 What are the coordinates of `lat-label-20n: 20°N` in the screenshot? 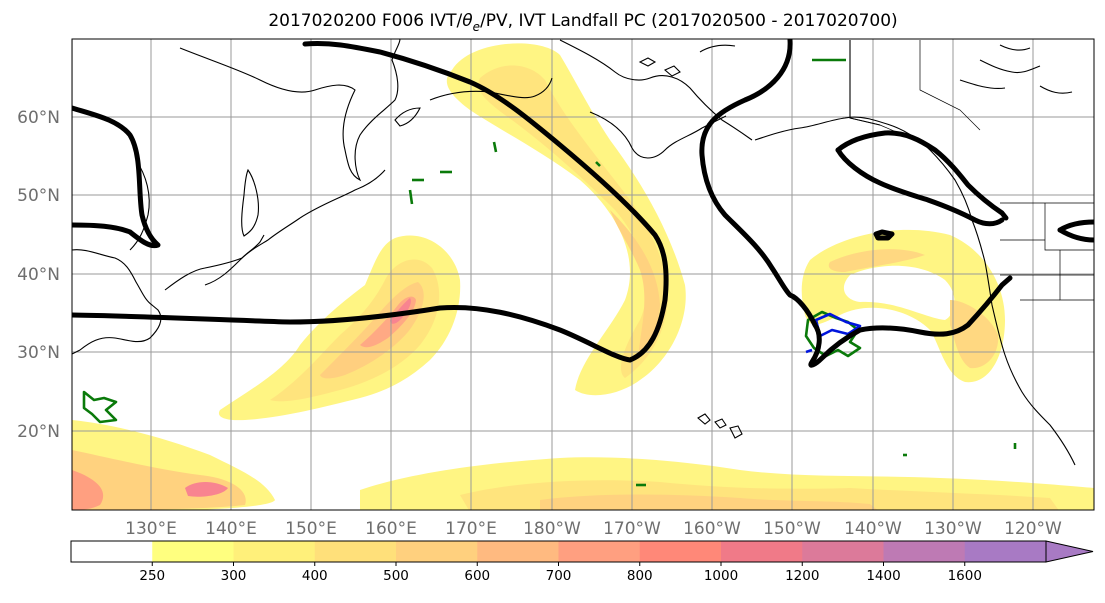 It's located at (38, 432).